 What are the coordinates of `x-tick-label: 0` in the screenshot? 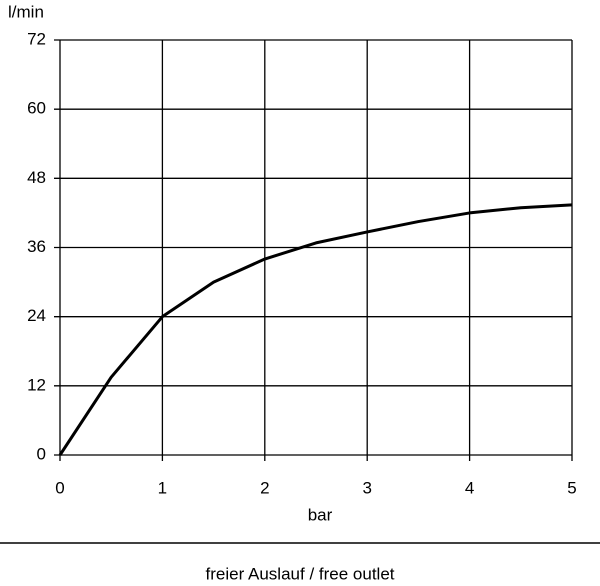 It's located at (59, 487).